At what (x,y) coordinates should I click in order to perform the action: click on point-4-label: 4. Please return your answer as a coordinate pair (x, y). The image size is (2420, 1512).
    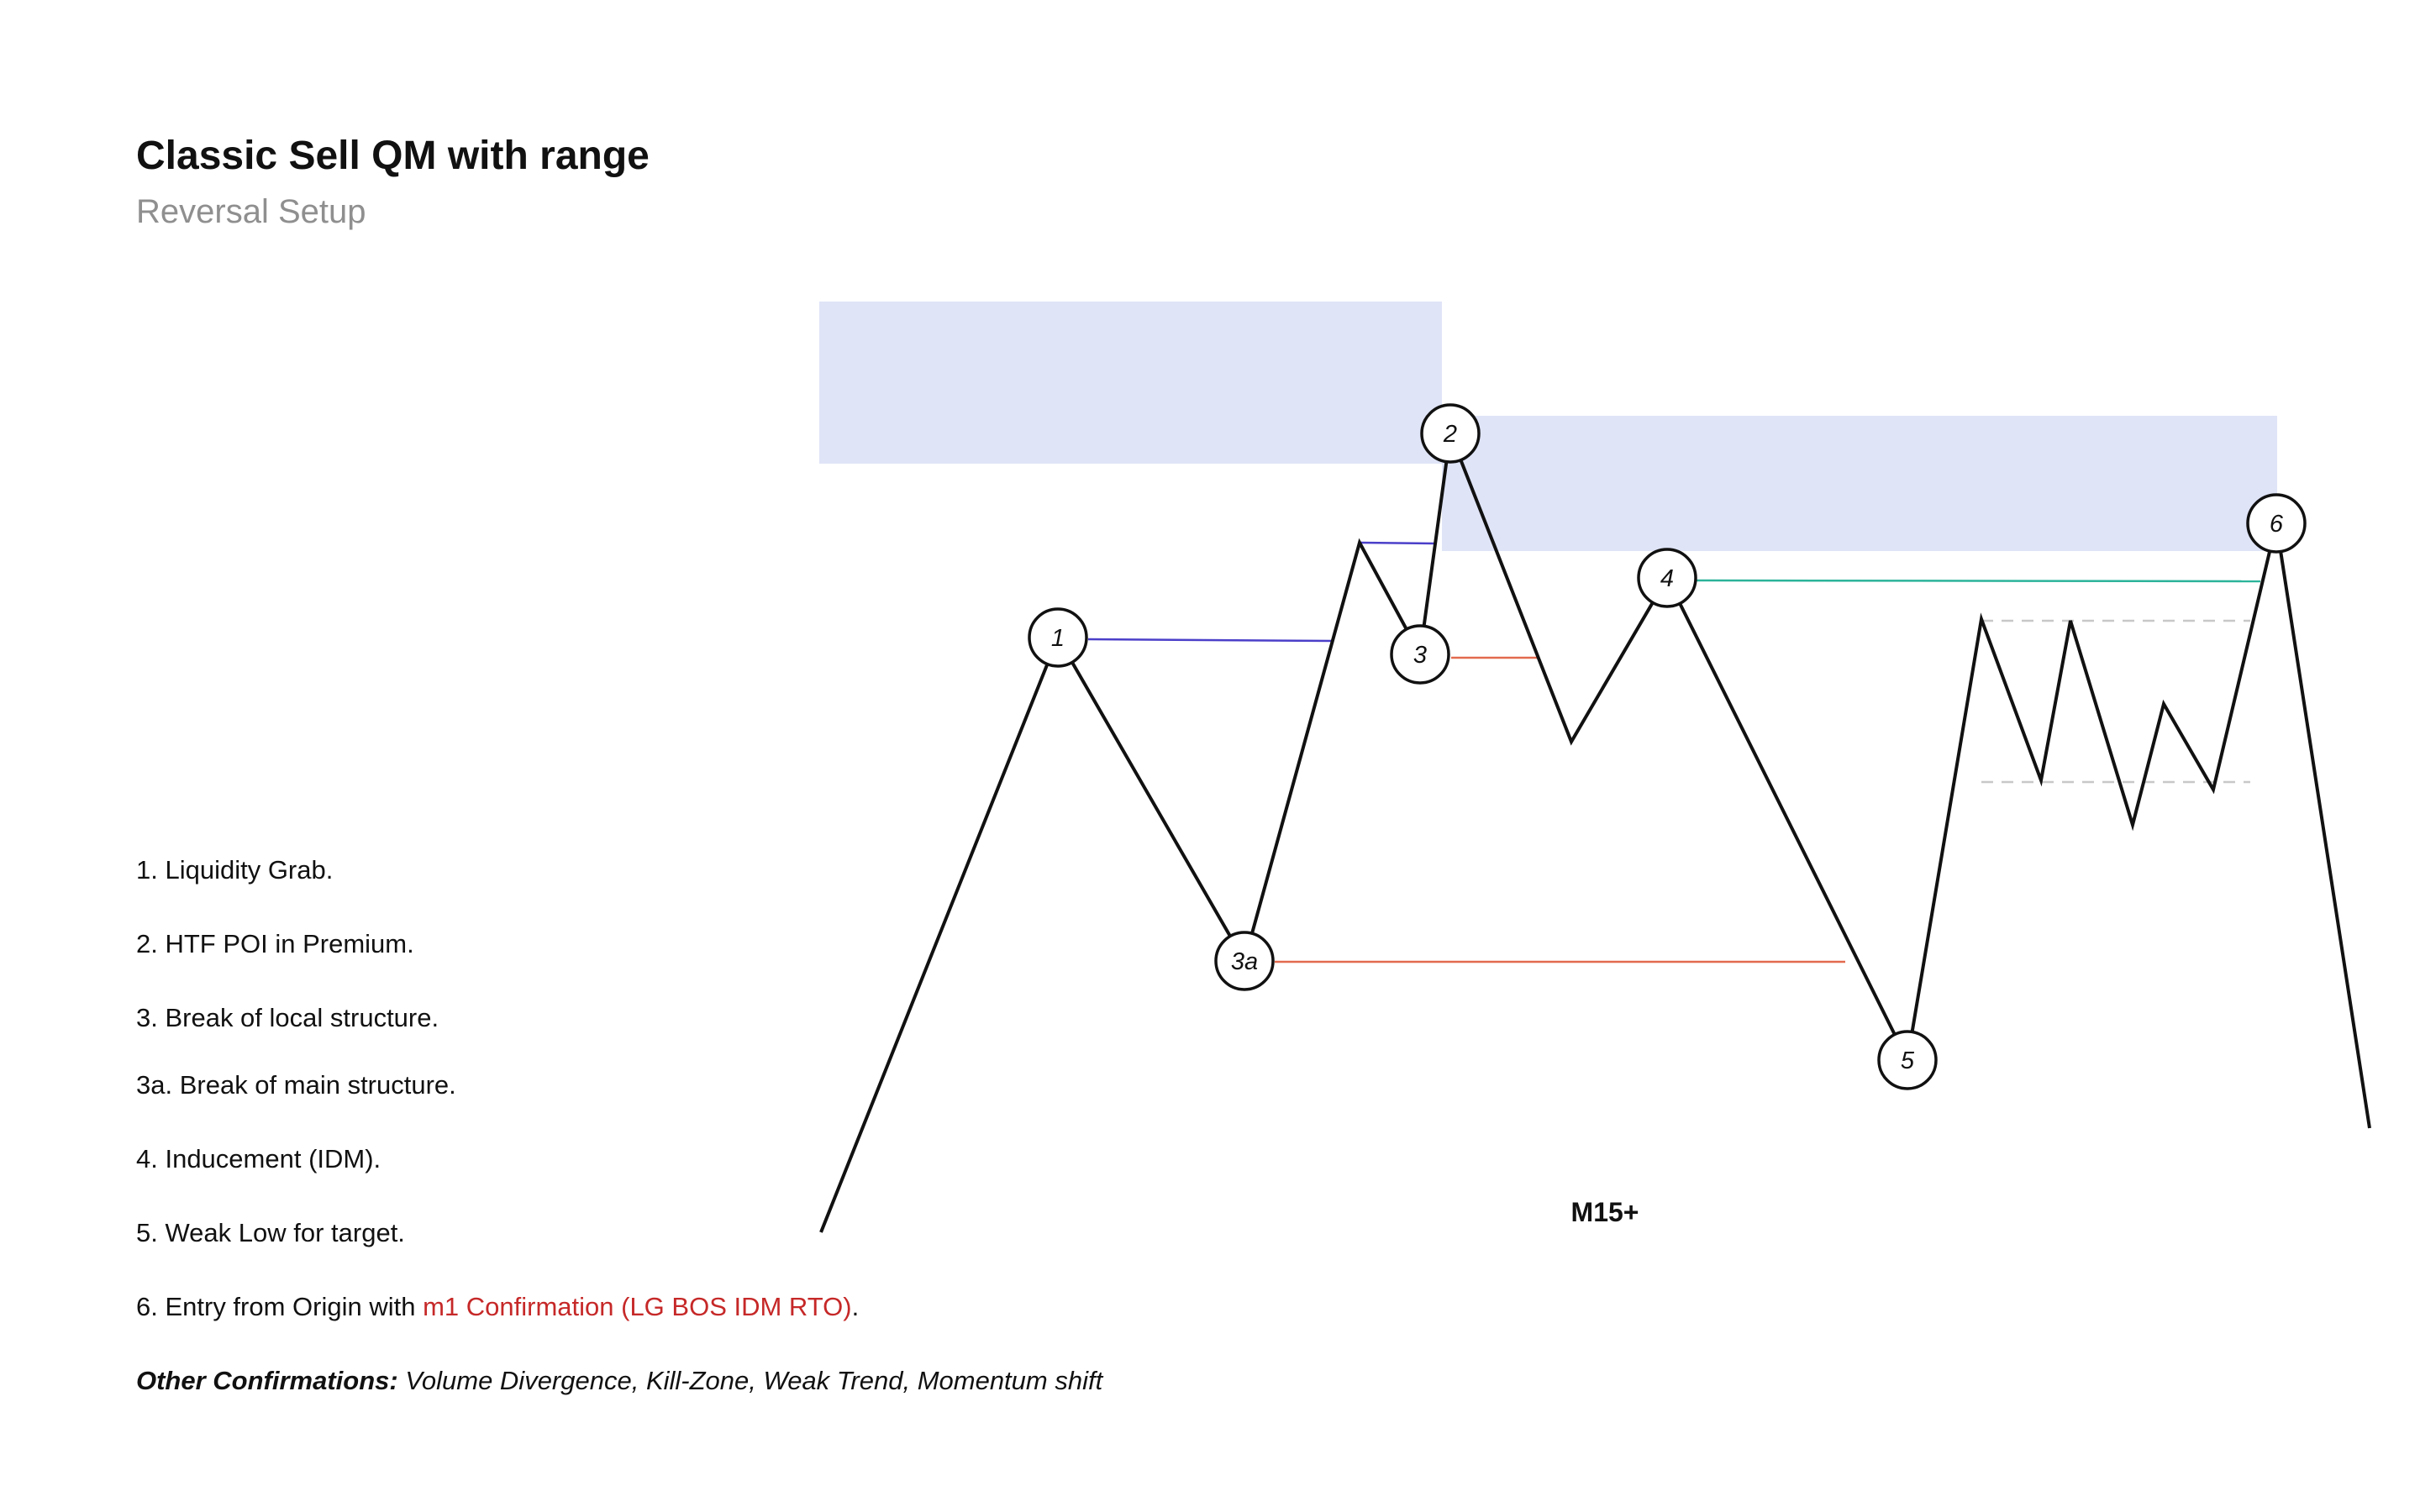
    Looking at the image, I should click on (1667, 578).